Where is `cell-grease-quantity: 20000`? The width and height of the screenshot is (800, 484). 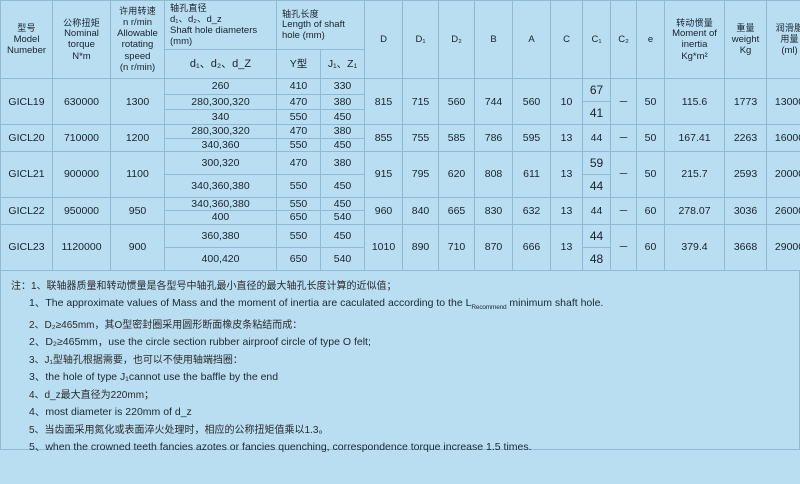
cell-grease-quantity: 20000 is located at coordinates (783, 174).